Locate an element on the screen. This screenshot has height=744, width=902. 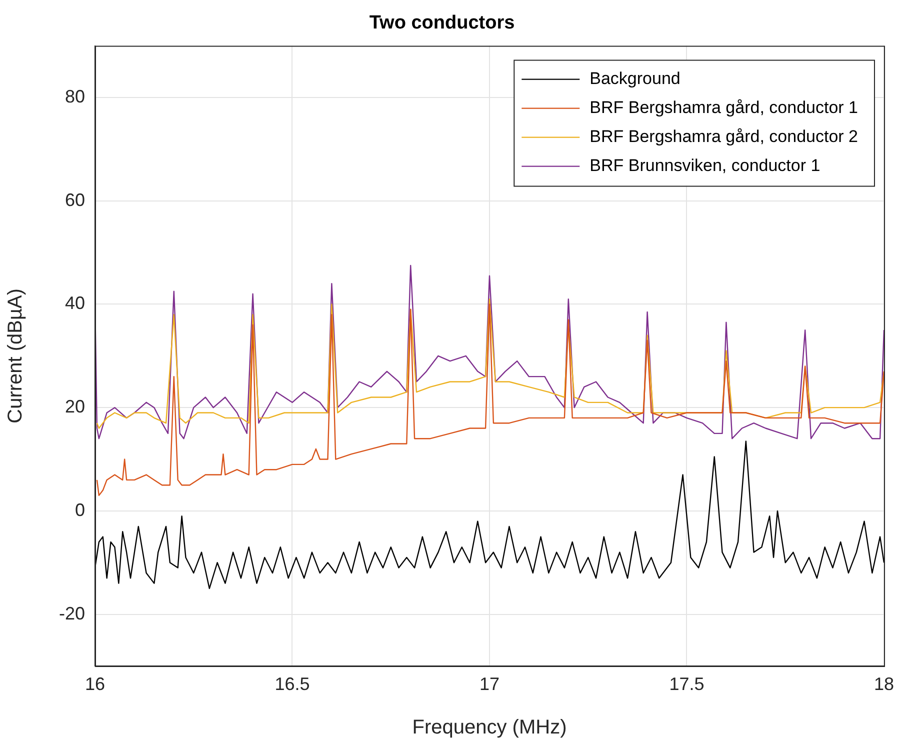
legend-label: BRF Bergshamra gård, conductor 1 is located at coordinates (724, 107).